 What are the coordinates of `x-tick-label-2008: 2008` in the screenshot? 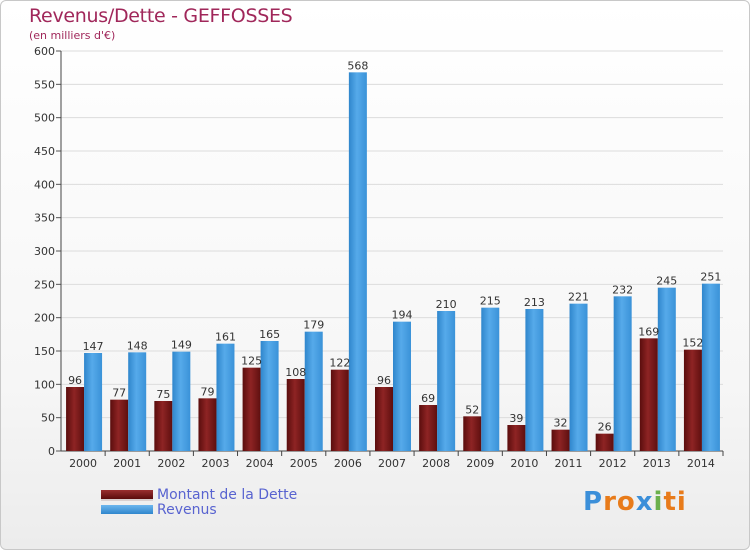 It's located at (436, 463).